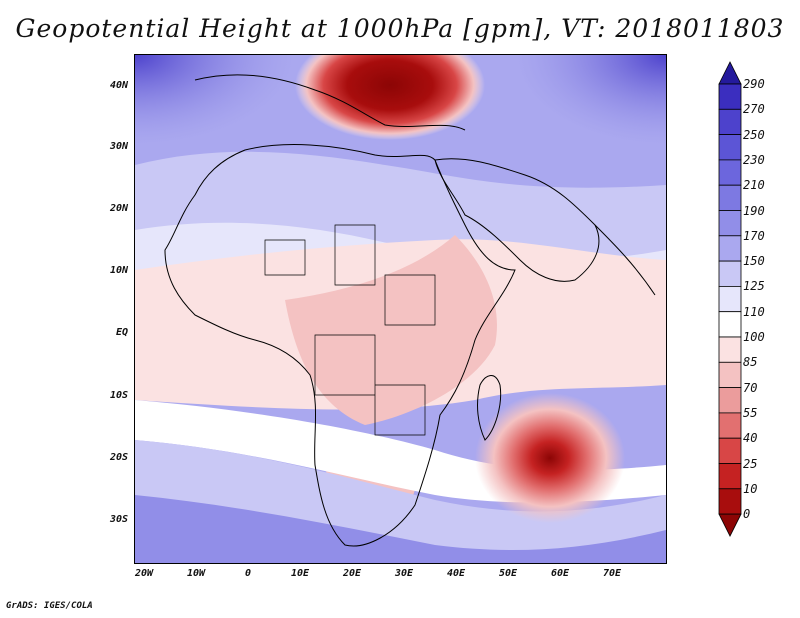 Image resolution: width=800 pixels, height=618 pixels. I want to click on colorbar-level-label: 85, so click(750, 362).